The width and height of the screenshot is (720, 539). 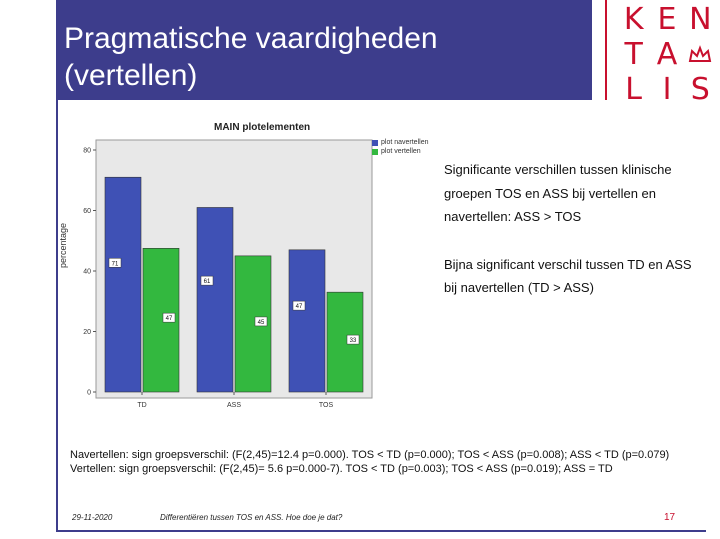 What do you see at coordinates (634, 89) in the screenshot?
I see `logo-letter: L` at bounding box center [634, 89].